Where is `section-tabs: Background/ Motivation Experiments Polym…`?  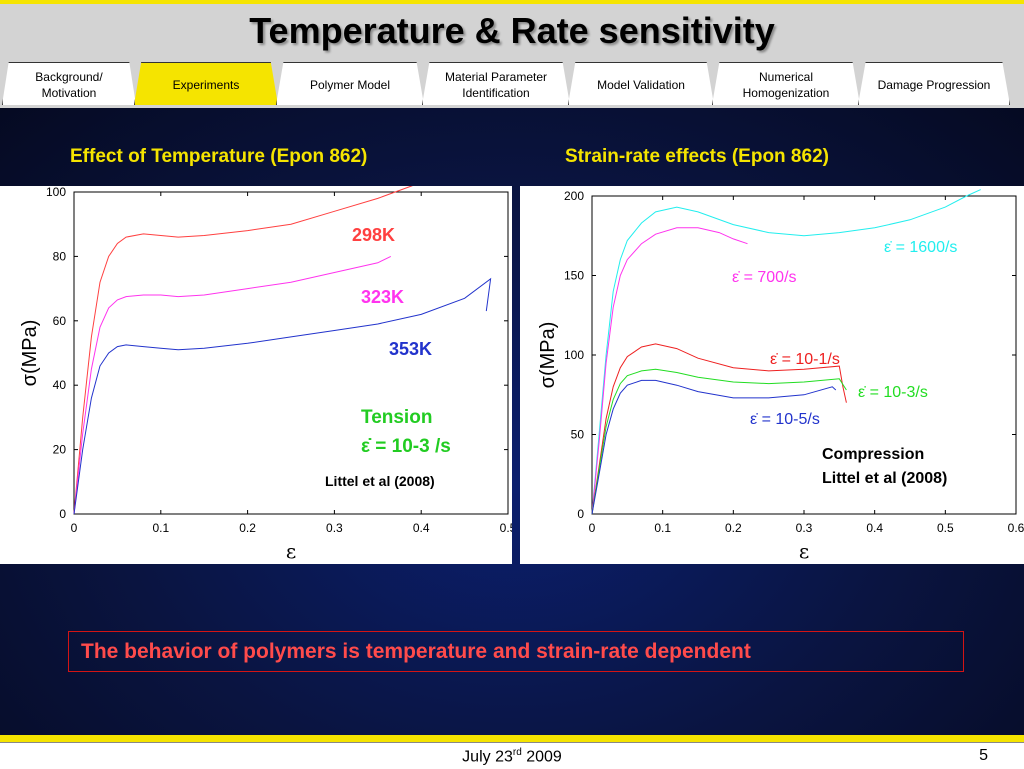 section-tabs: Background/ Motivation Experiments Polym… is located at coordinates (512, 85).